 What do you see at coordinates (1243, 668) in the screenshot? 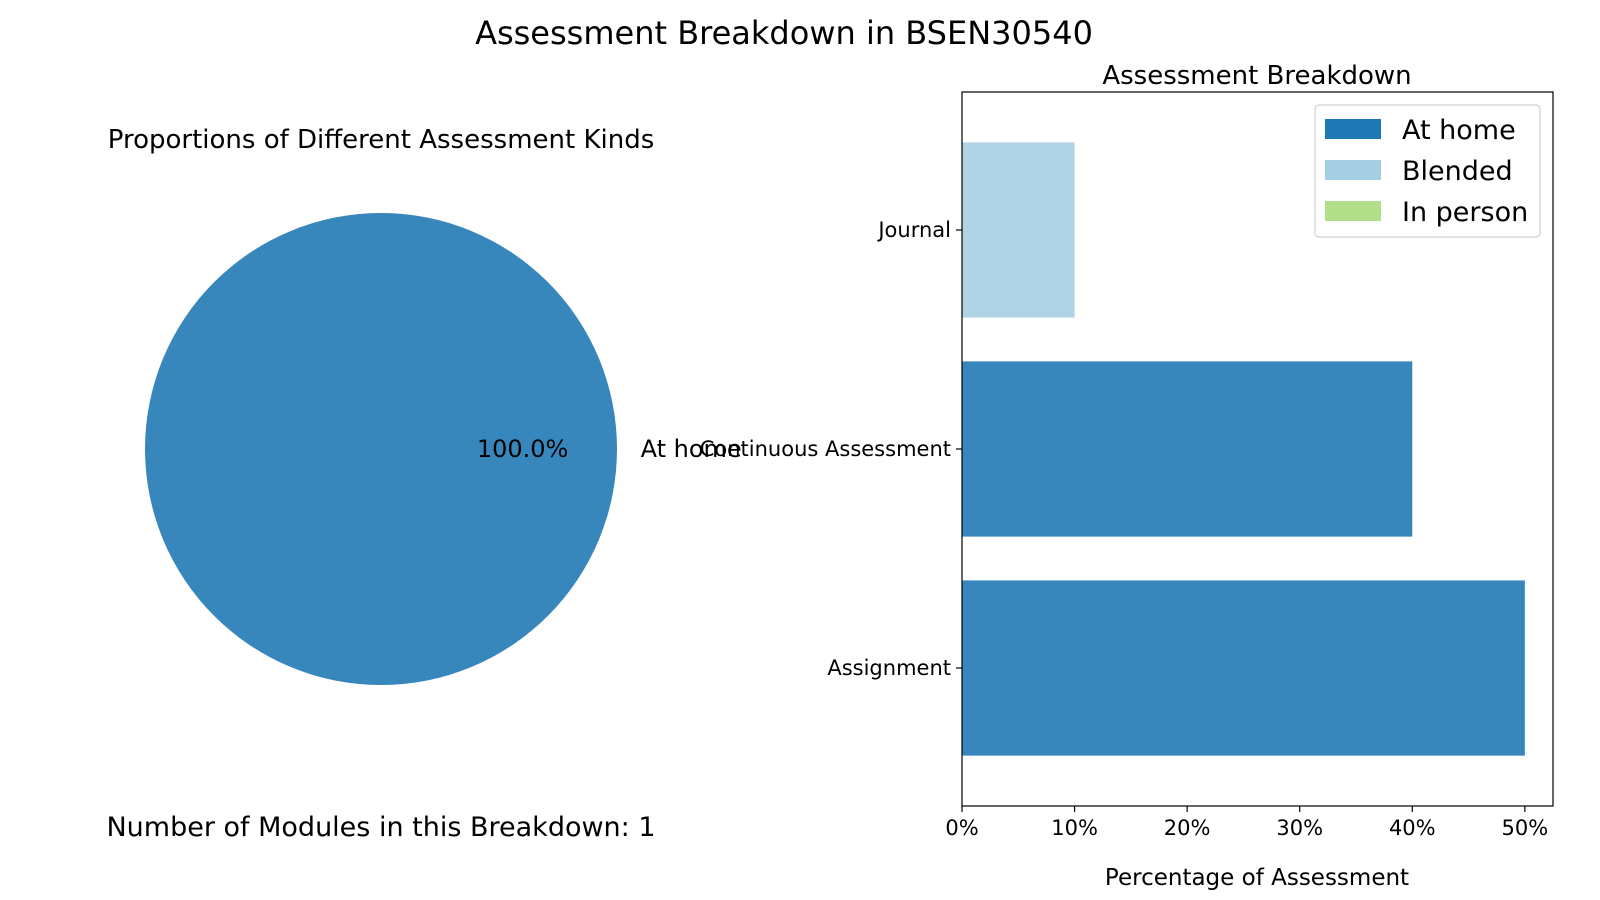
I see `bar-assignment-at-home` at bounding box center [1243, 668].